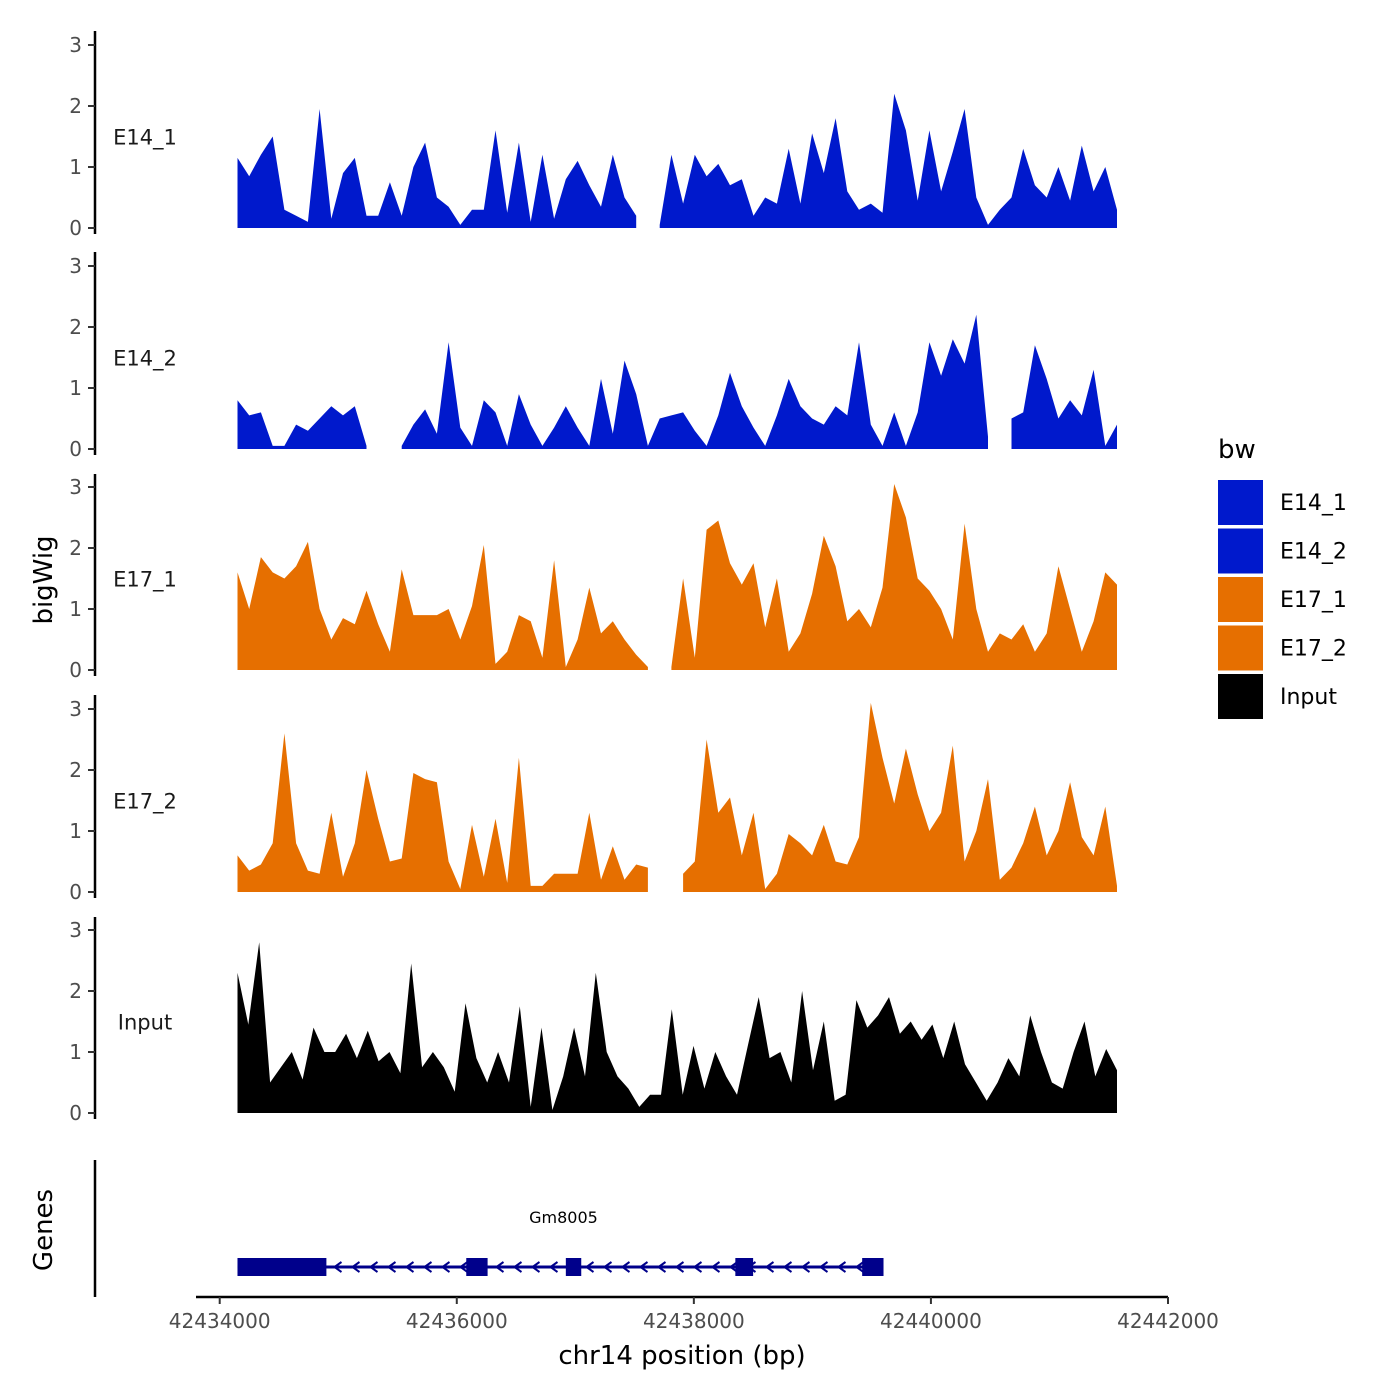 The image size is (1400, 1400). Describe the element at coordinates (681, 1356) in the screenshot. I see `x-axis-title: chr14 position (bp)` at that location.